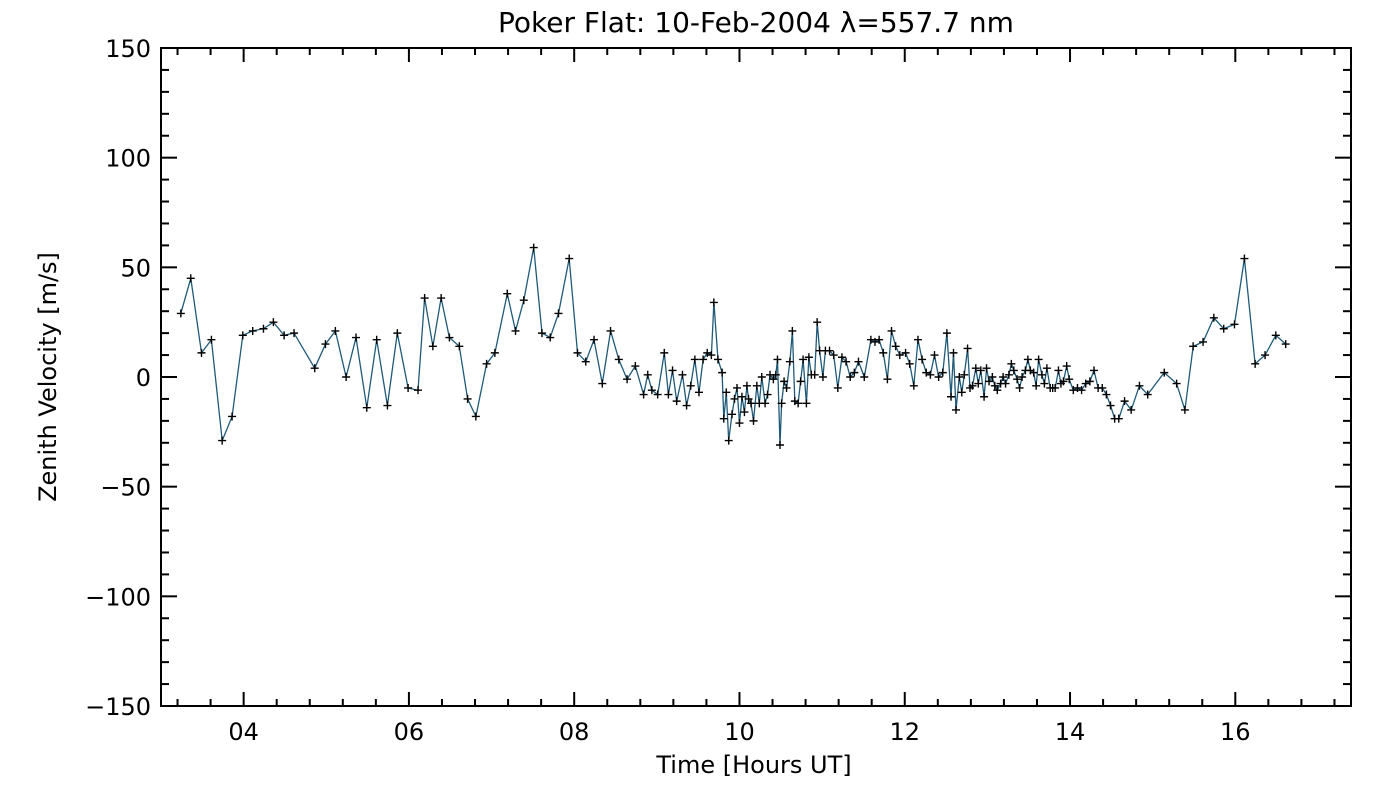 Image resolution: width=1400 pixels, height=800 pixels. What do you see at coordinates (1070, 732) in the screenshot?
I see `x-tick-label: 14` at bounding box center [1070, 732].